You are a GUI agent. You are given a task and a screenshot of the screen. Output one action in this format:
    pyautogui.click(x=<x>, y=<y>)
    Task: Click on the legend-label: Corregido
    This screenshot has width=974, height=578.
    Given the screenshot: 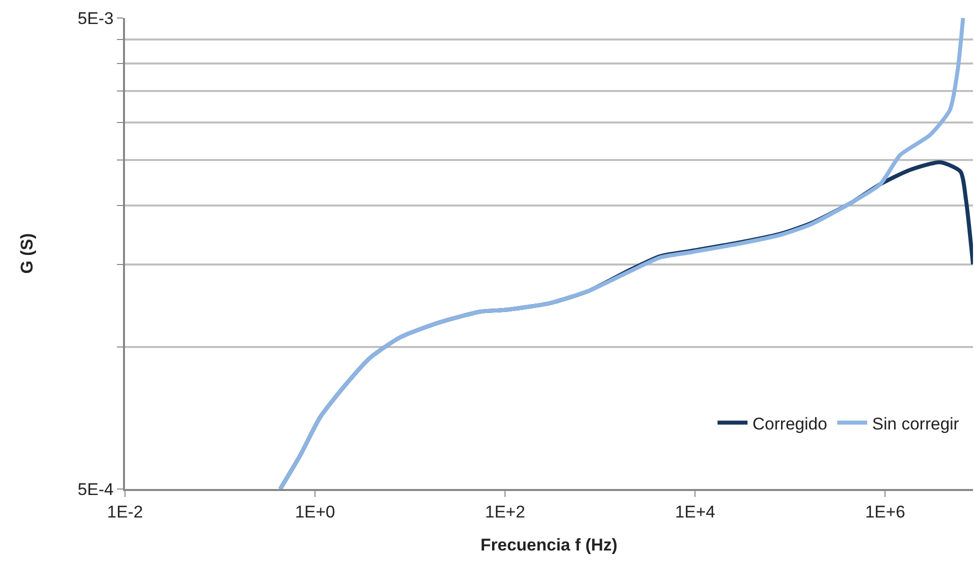 What is the action you would take?
    pyautogui.click(x=790, y=424)
    